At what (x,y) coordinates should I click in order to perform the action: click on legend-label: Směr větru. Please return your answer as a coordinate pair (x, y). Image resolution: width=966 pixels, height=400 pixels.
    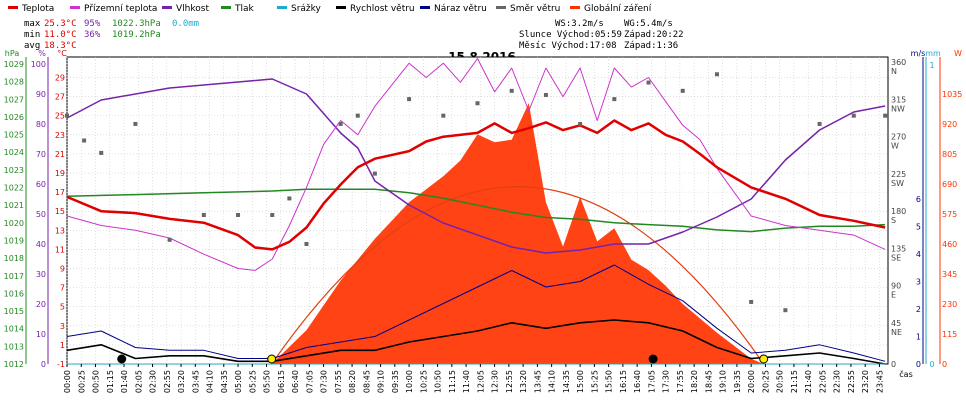
    Looking at the image, I should click on (535, 9).